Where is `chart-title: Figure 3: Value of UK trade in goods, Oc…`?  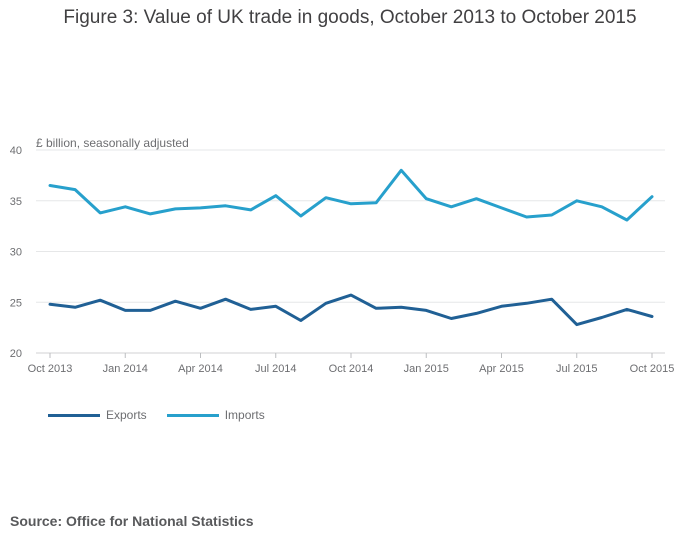
chart-title: Figure 3: Value of UK trade in goods, Oc… is located at coordinates (350, 17).